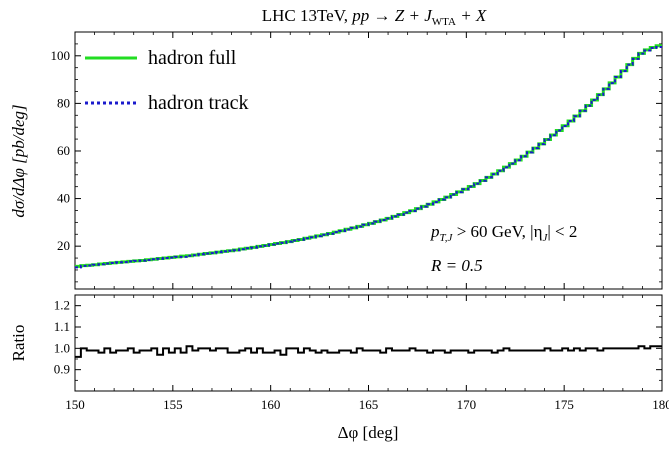  I want to click on x-tick-label: 150, so click(75, 404).